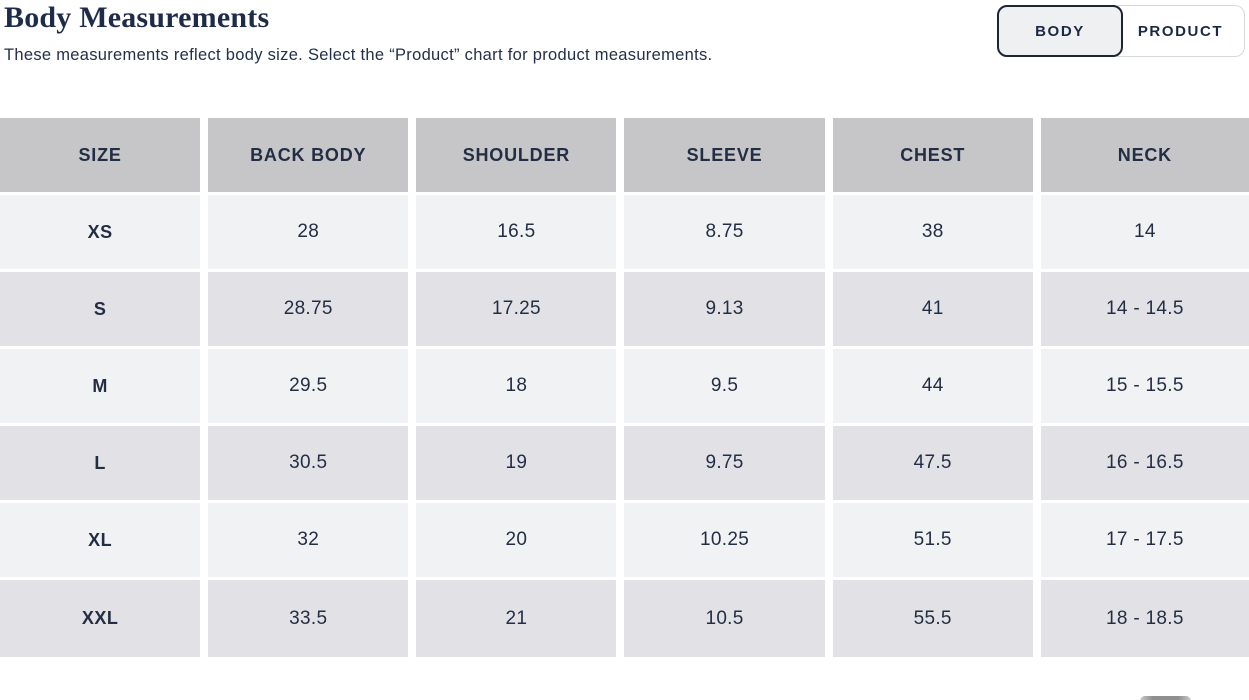 The width and height of the screenshot is (1249, 700). Describe the element at coordinates (104, 310) in the screenshot. I see `size-label: S` at that location.